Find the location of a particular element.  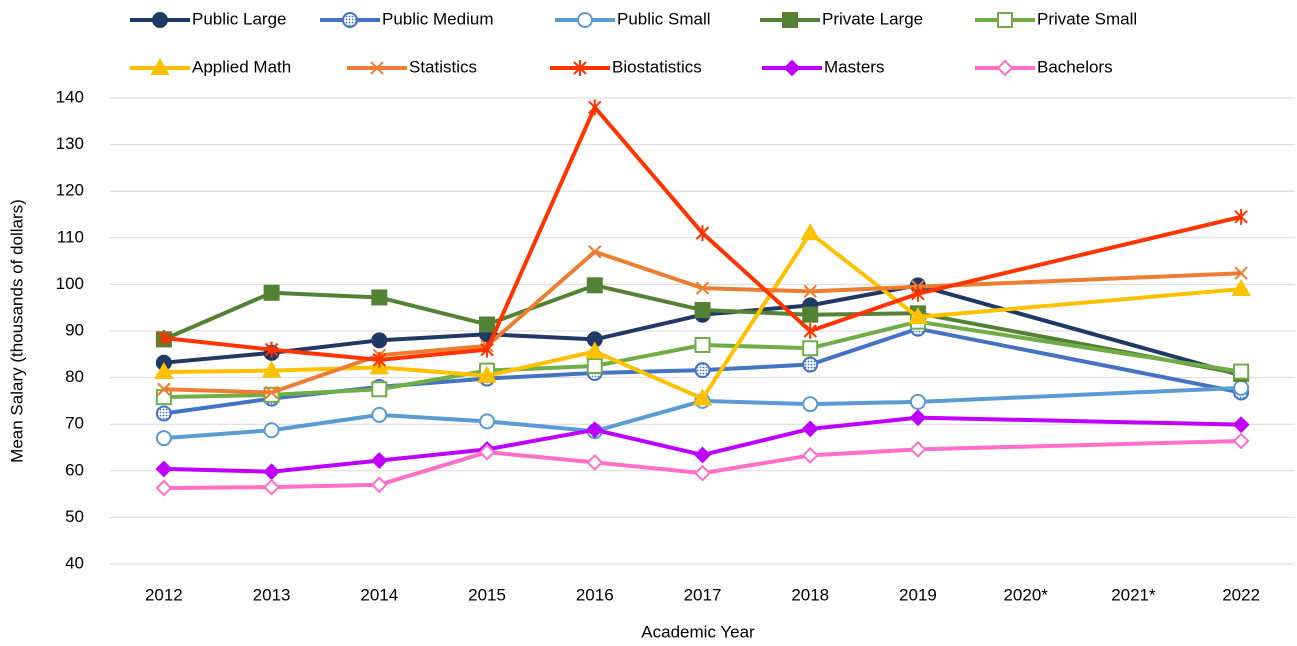

x-axis-title: Academic Year is located at coordinates (698, 631).